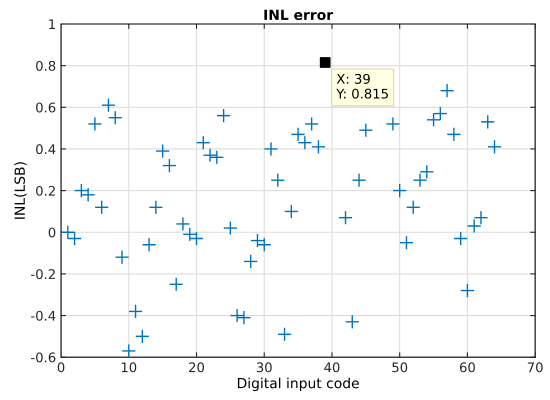  What do you see at coordinates (298, 385) in the screenshot?
I see `x-axis-title: Digital input code` at bounding box center [298, 385].